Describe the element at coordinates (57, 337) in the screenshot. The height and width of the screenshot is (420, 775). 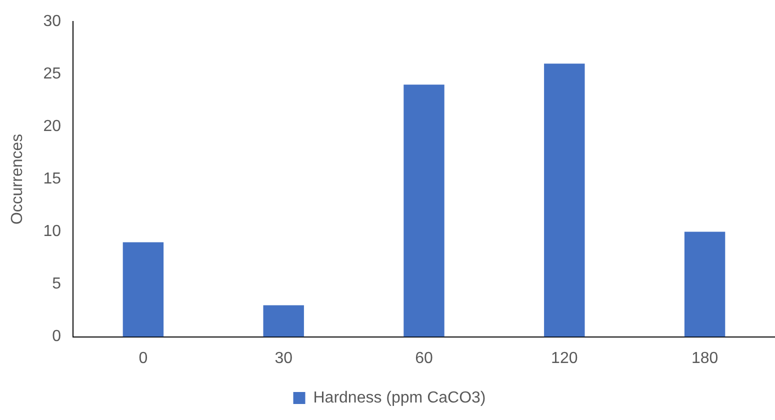
I see `y-tick-label: 0` at that location.